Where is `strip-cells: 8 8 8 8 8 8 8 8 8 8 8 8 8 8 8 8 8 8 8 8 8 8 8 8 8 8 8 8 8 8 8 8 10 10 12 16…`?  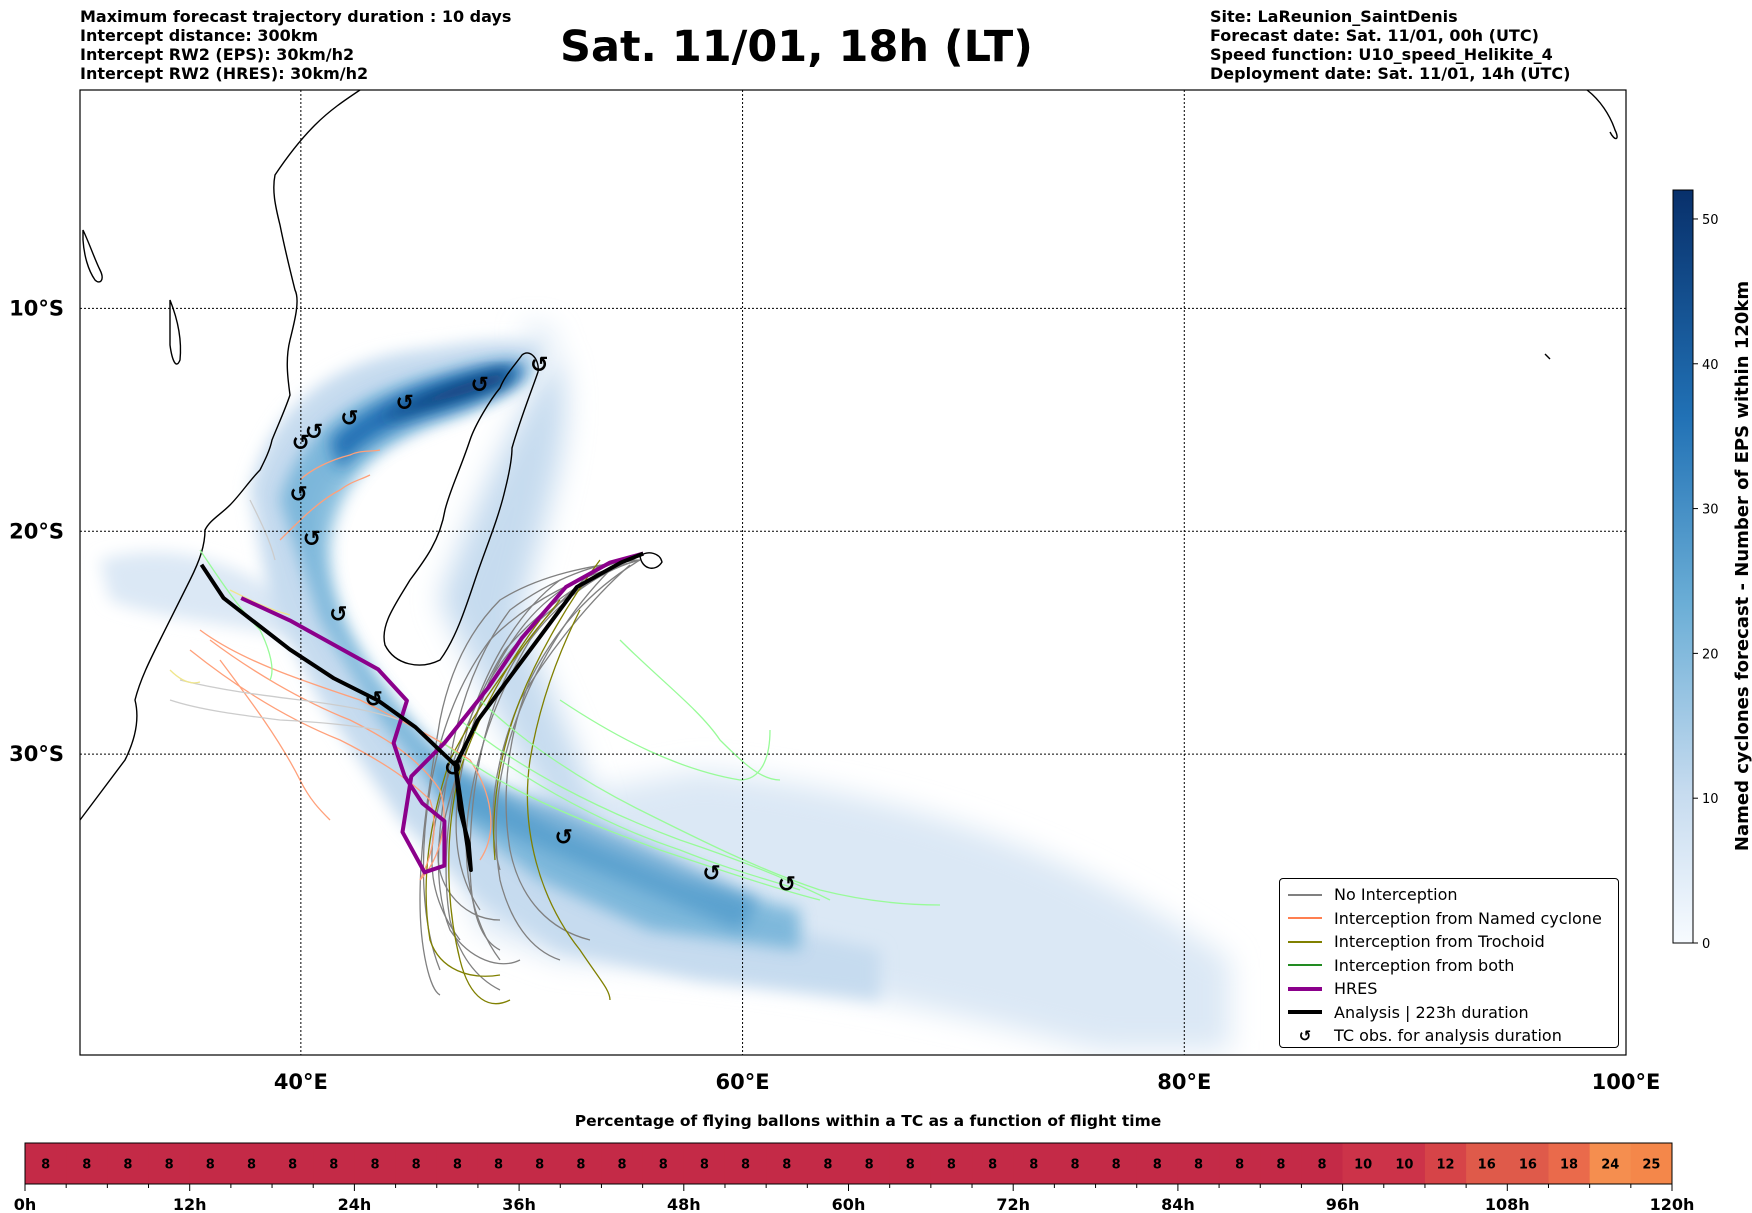 strip-cells: 8 8 8 8 8 8 8 8 8 8 8 8 8 8 8 8 8 8 8 8 8 8 8 8 8 8 8 8 8 8 8 8 10 10 12 16… is located at coordinates (849, 1163).